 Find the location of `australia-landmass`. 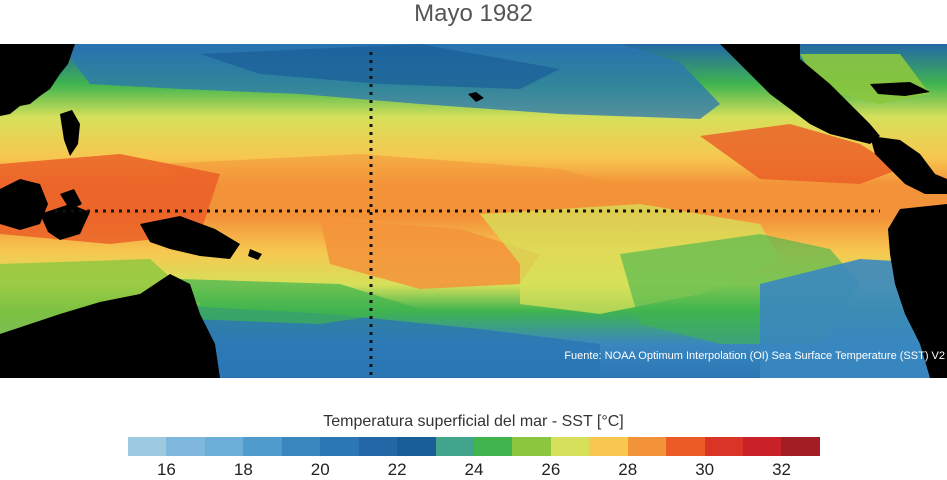

australia-landmass is located at coordinates (110, 326).